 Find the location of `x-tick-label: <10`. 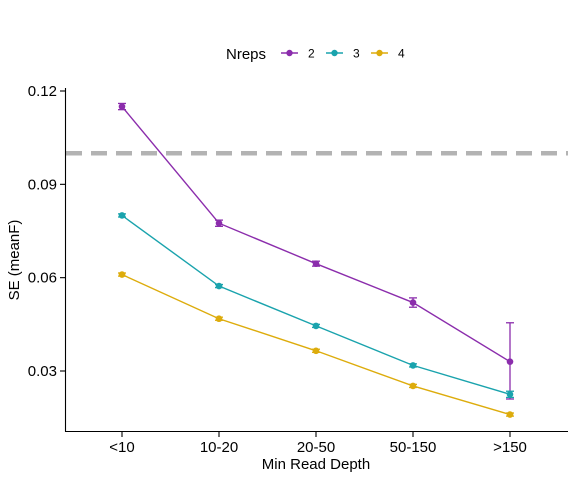

x-tick-label: <10 is located at coordinates (121, 447).